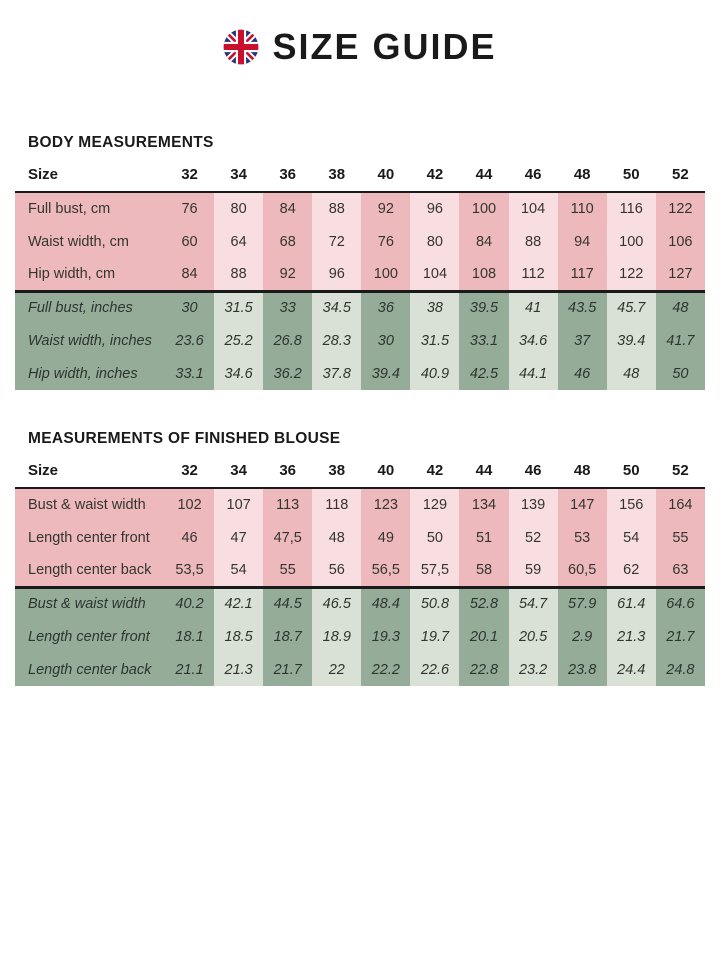 The width and height of the screenshot is (720, 960). What do you see at coordinates (386, 537) in the screenshot?
I see `cell-value: 49` at bounding box center [386, 537].